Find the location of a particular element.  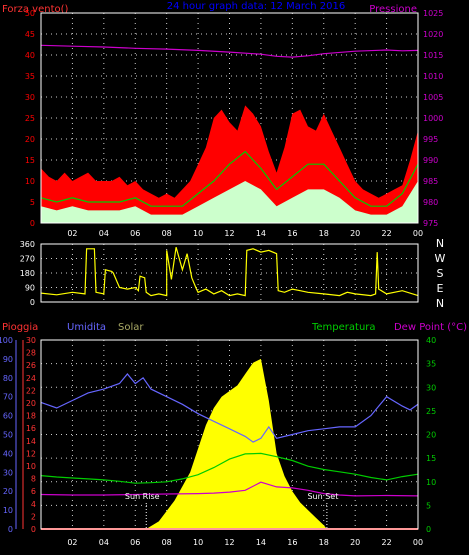

direction-series is located at coordinates (229, 272).